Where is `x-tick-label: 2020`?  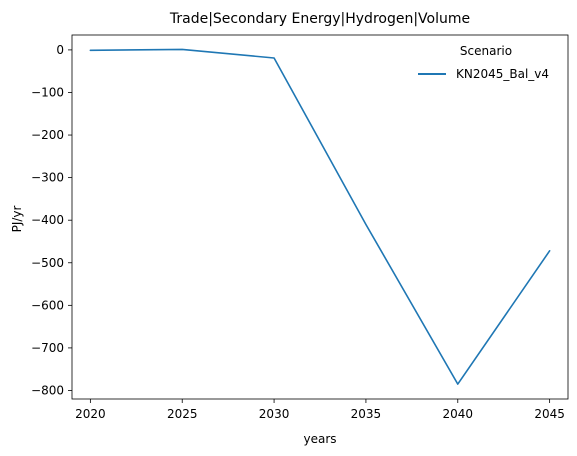 x-tick-label: 2020 is located at coordinates (90, 414).